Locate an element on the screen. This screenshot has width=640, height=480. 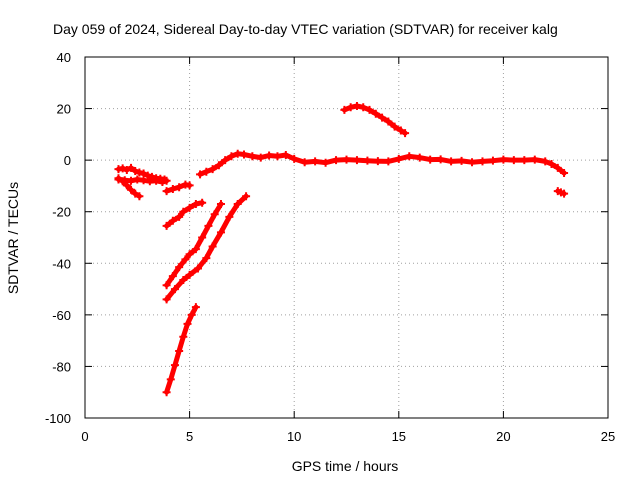
x-tick-label: 20 is located at coordinates (503, 436).